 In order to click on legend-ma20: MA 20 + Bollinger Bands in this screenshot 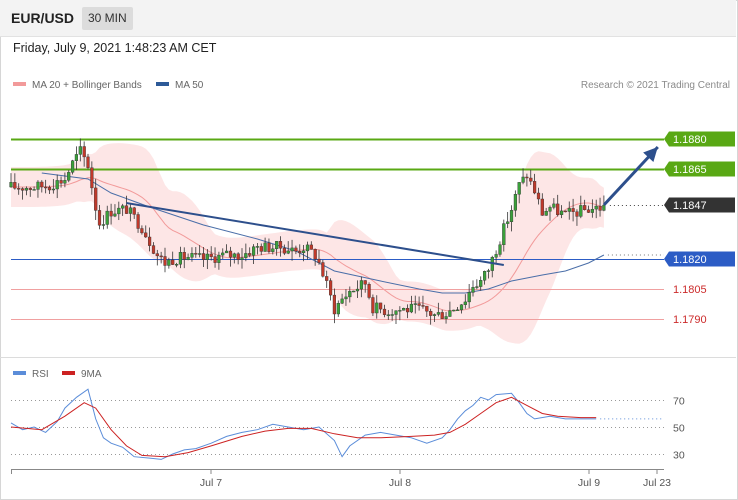, I will do `click(77, 85)`.